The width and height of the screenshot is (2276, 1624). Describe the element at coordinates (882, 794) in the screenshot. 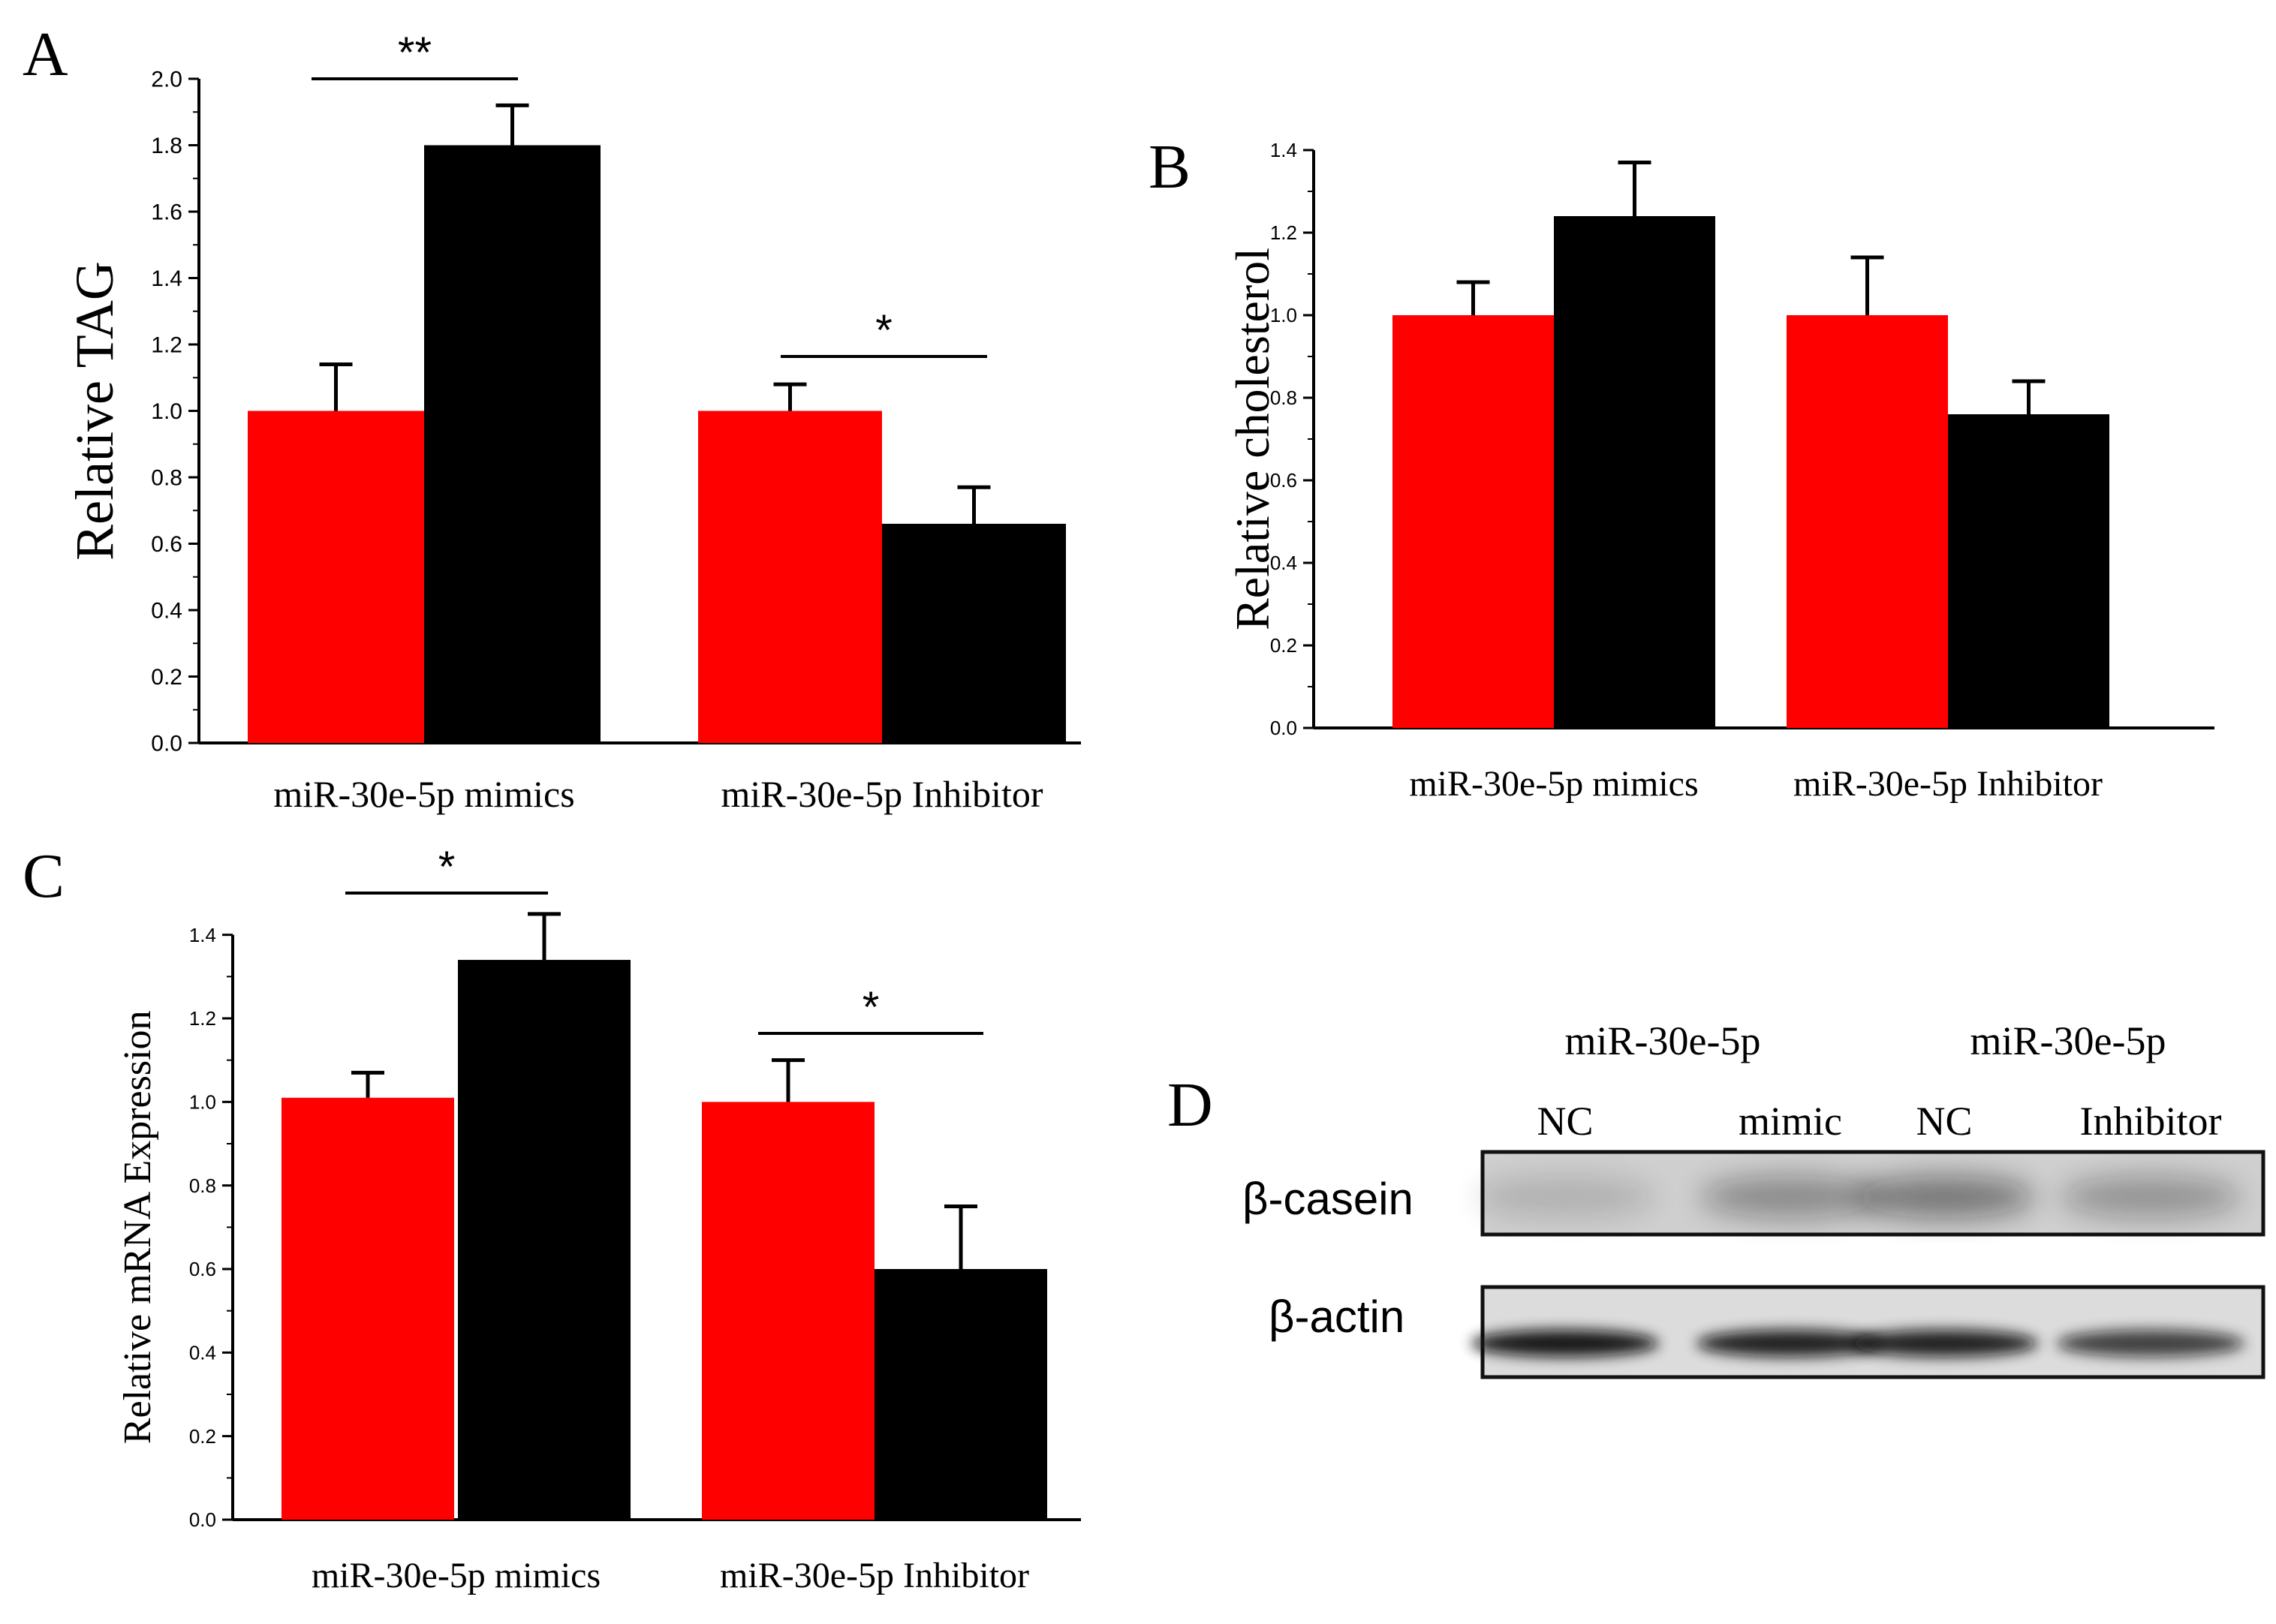

I see `panel-a-category-label-inhibitor: miR-30e-5p Inhibitor` at that location.